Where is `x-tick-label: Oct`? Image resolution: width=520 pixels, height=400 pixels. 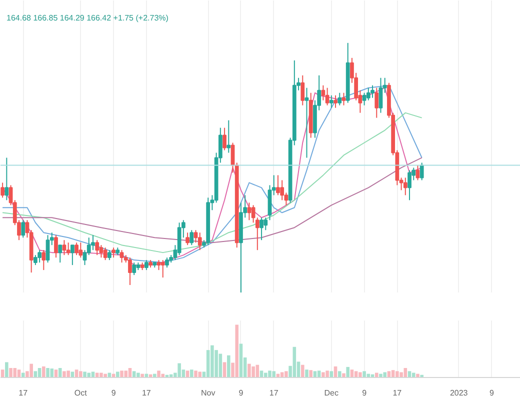 x-tick-label: Oct is located at coordinates (81, 393).